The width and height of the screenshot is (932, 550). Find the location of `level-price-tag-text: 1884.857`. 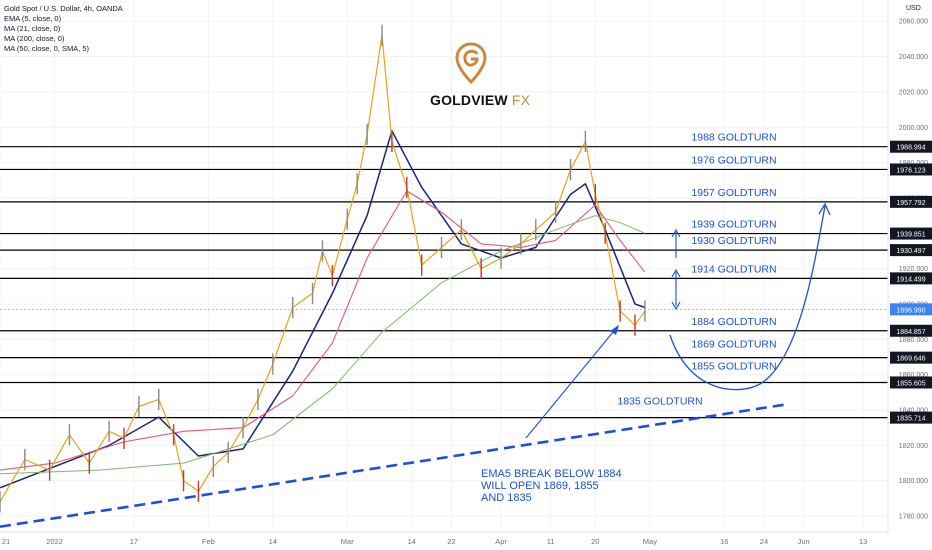

level-price-tag-text: 1884.857 is located at coordinates (910, 332).